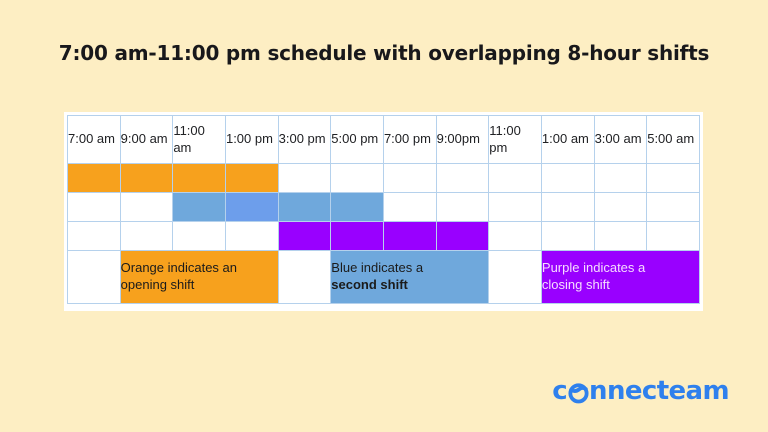 The width and height of the screenshot is (768, 432). What do you see at coordinates (620, 139) in the screenshot?
I see `time-header-cell: 3:00 am` at bounding box center [620, 139].